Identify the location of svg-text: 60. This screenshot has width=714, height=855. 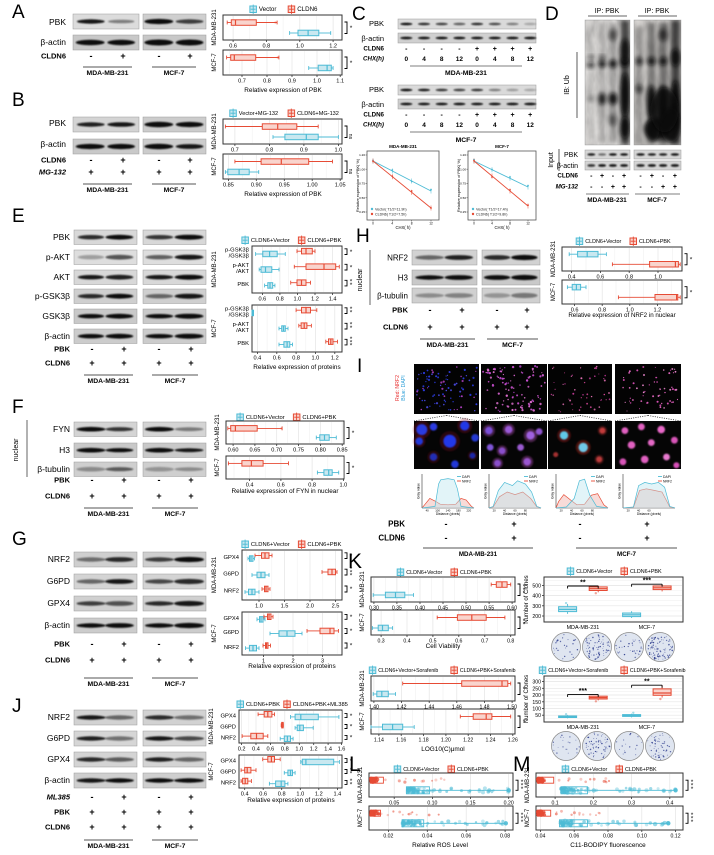
(515, 510).